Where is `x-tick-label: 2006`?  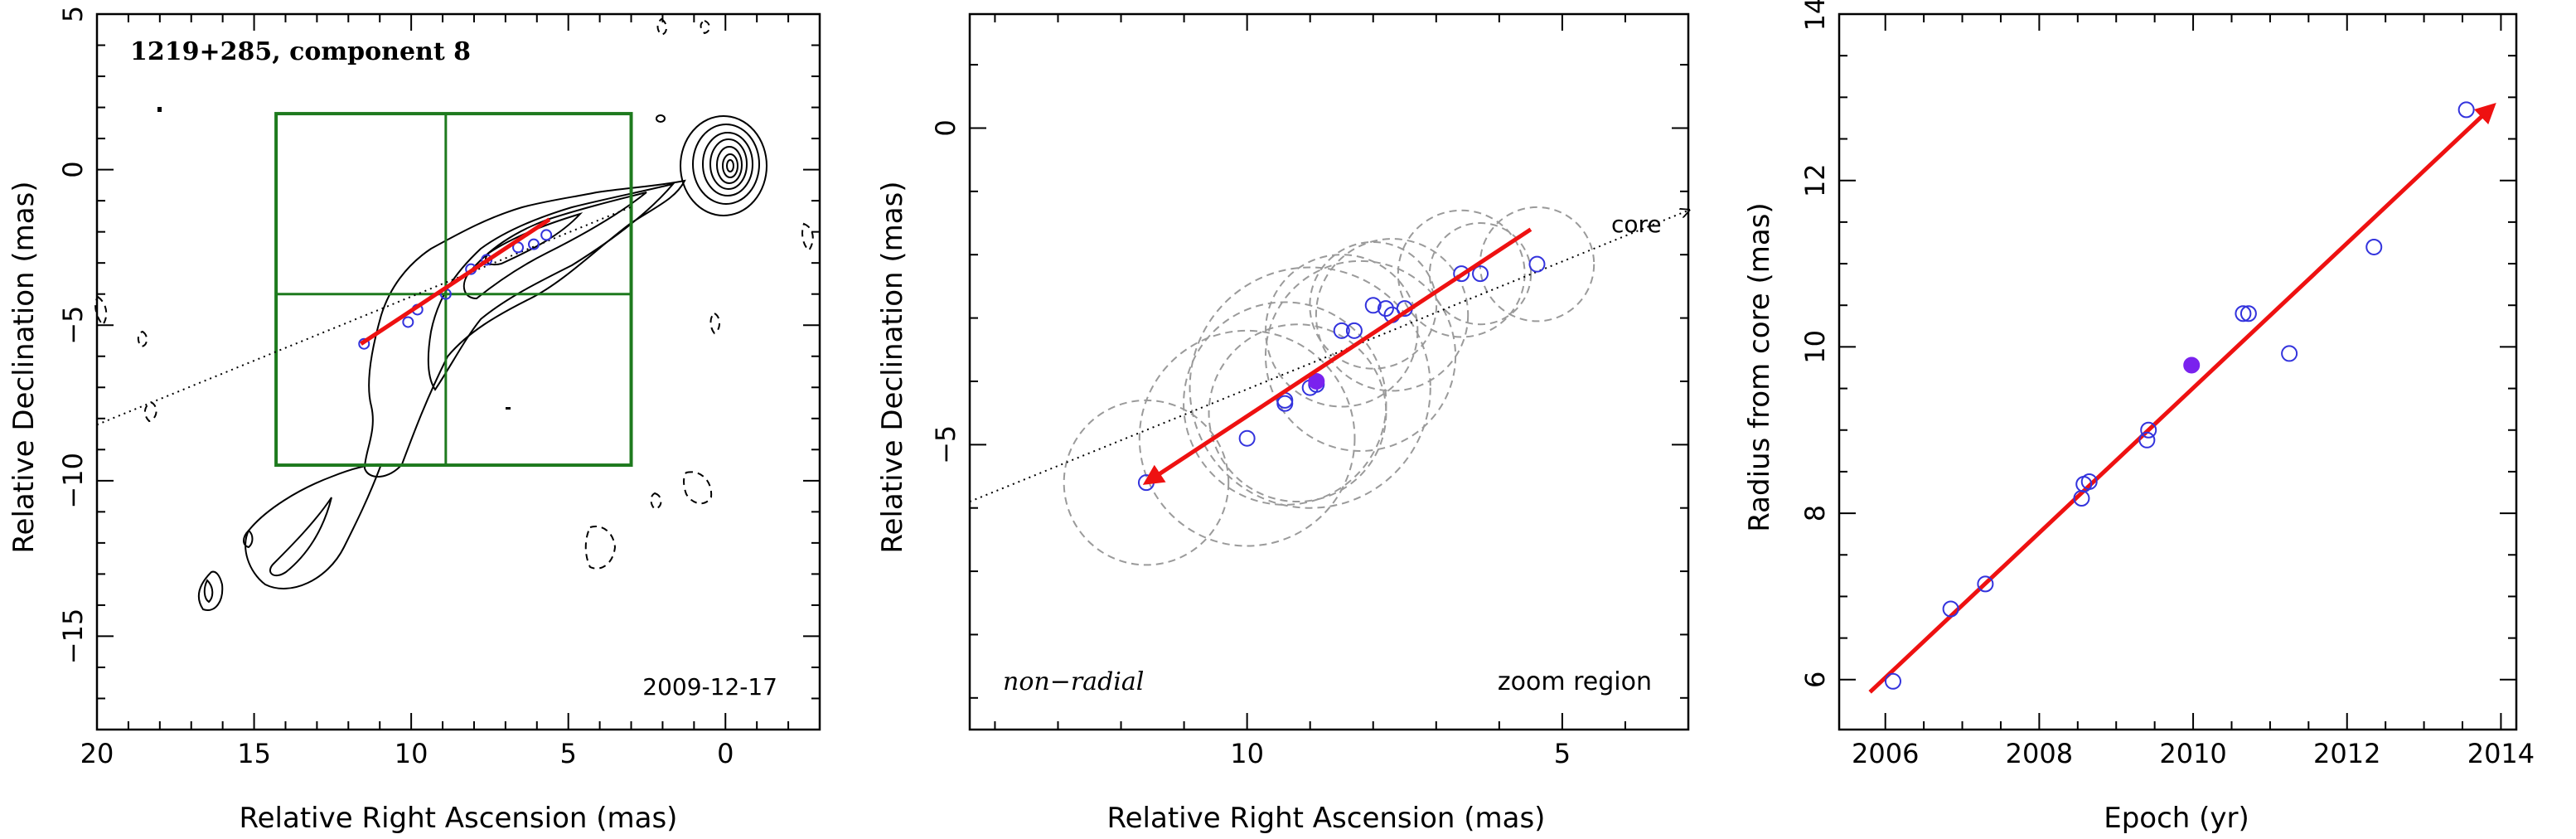
x-tick-label: 2006 is located at coordinates (1885, 753).